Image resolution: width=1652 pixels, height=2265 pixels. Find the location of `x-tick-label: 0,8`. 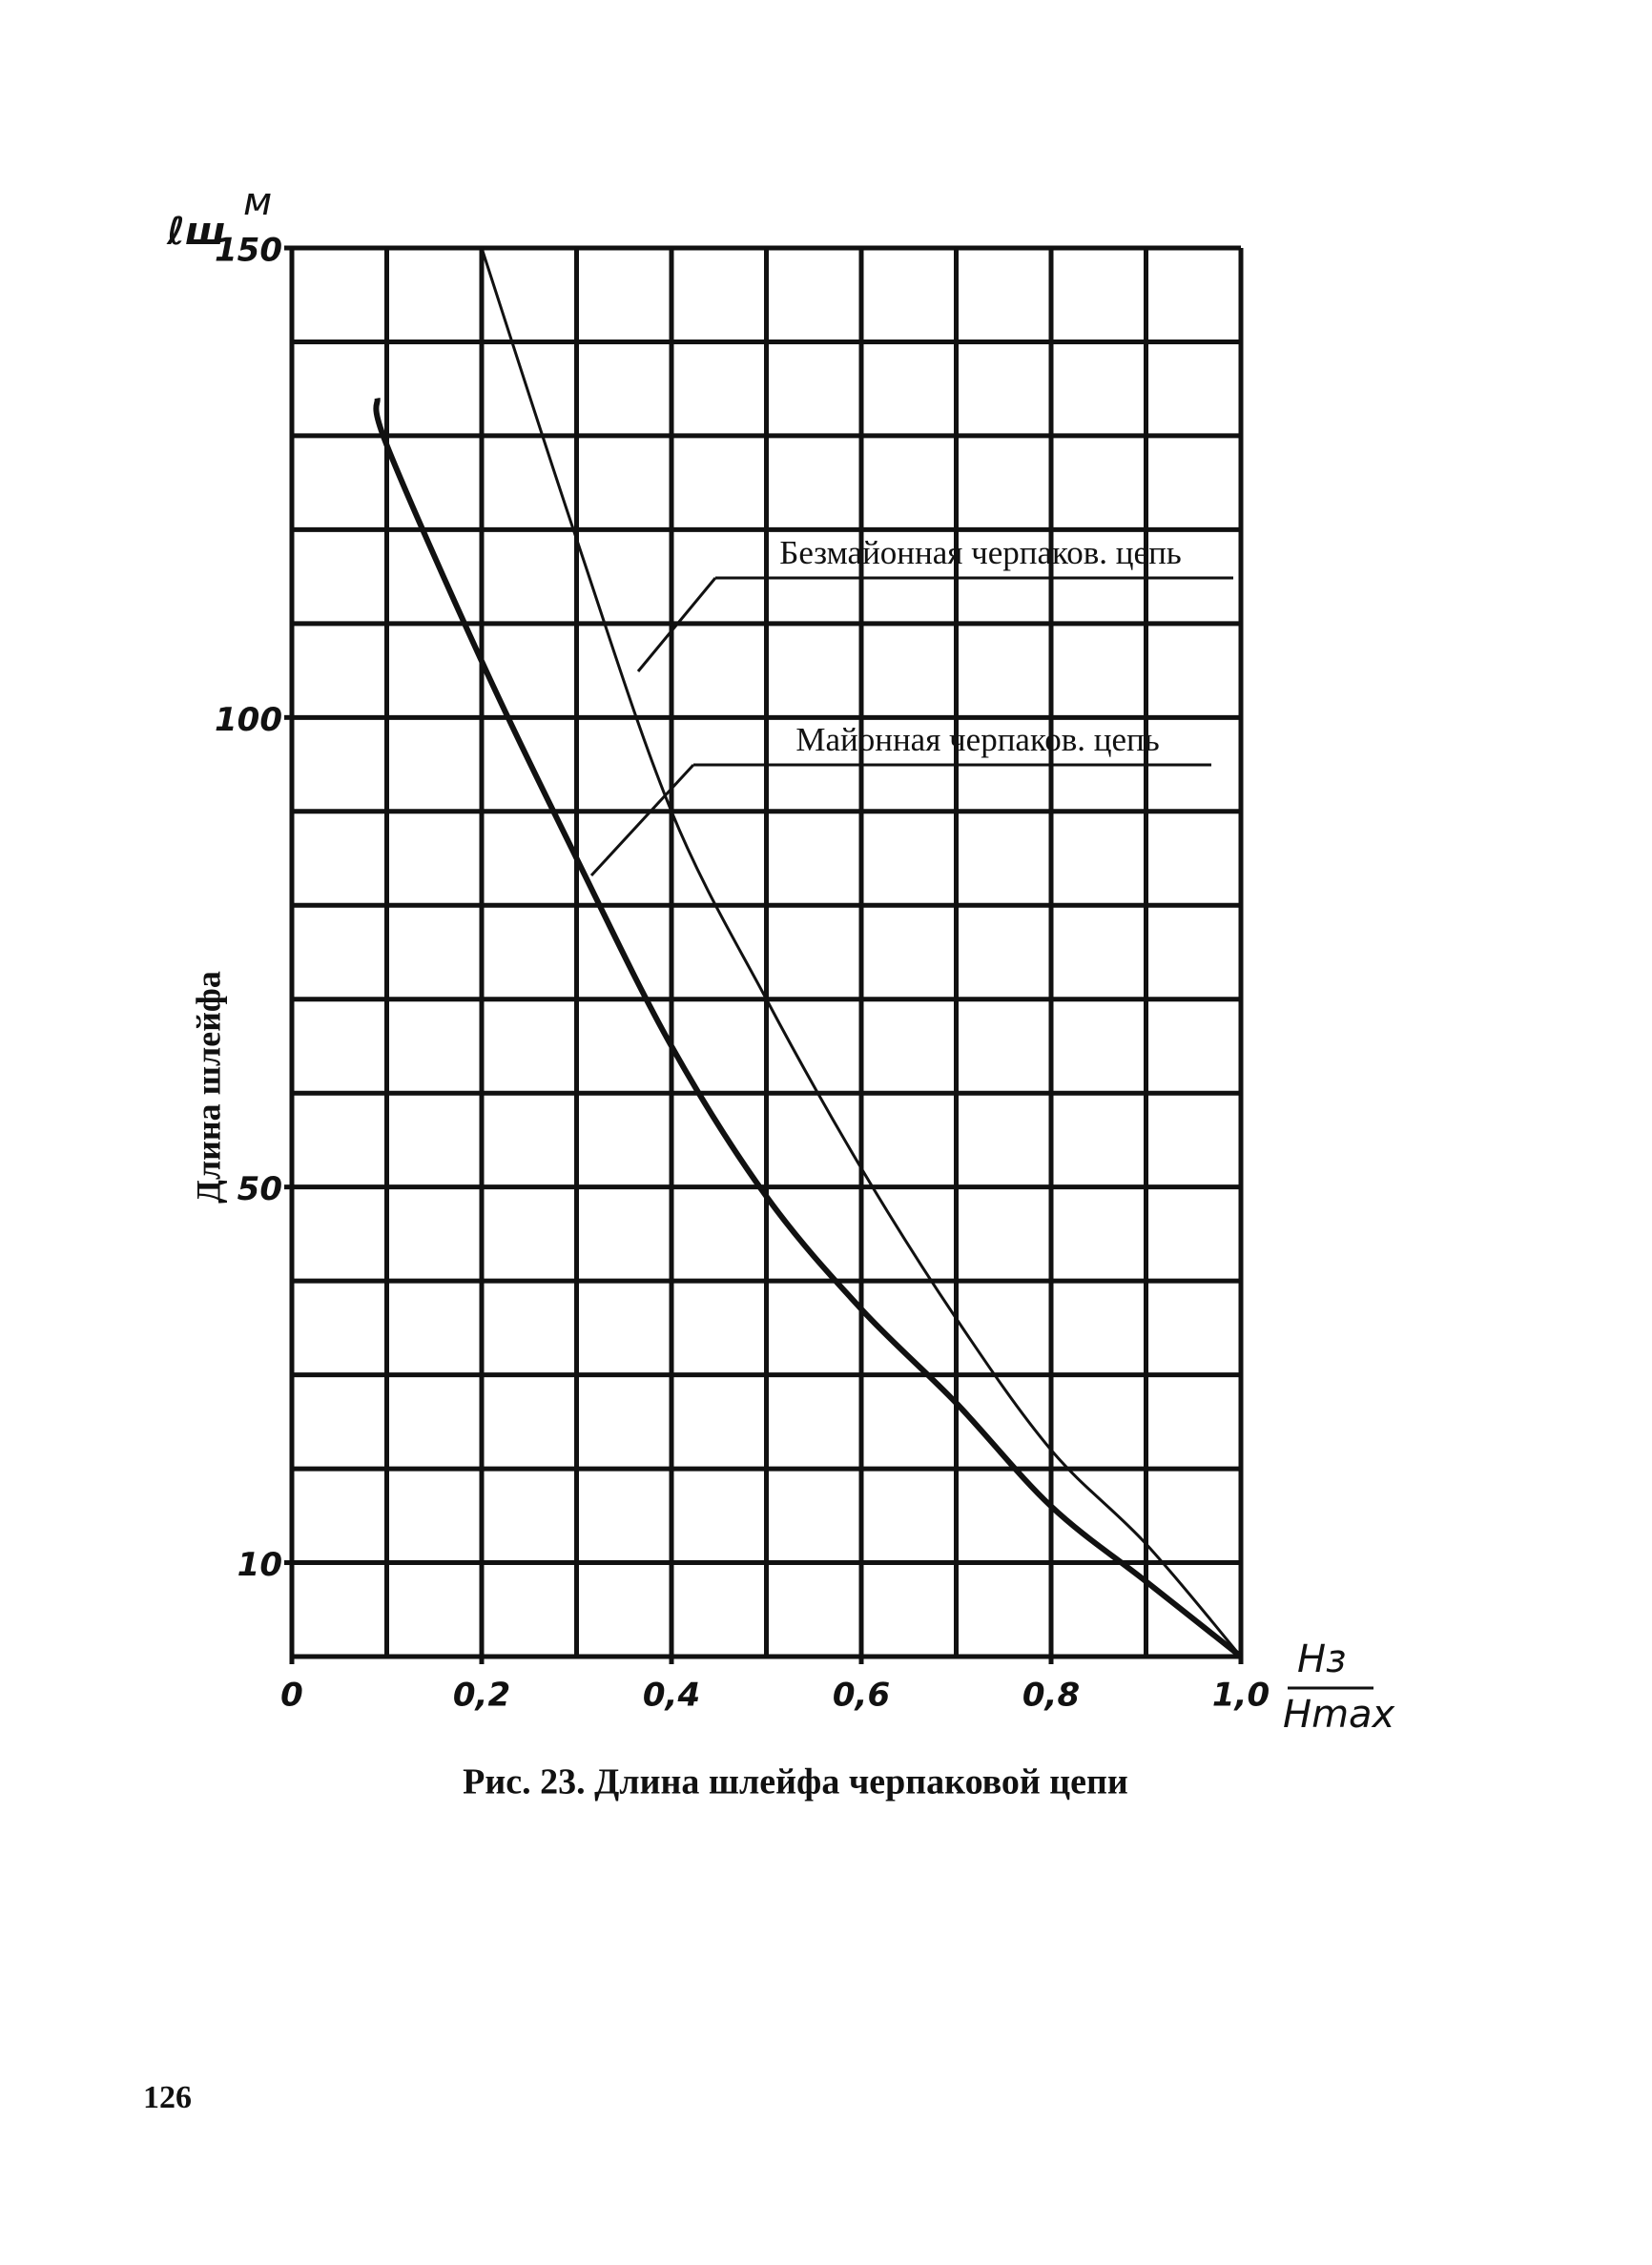

x-tick-label: 0,8 is located at coordinates (1051, 1696).